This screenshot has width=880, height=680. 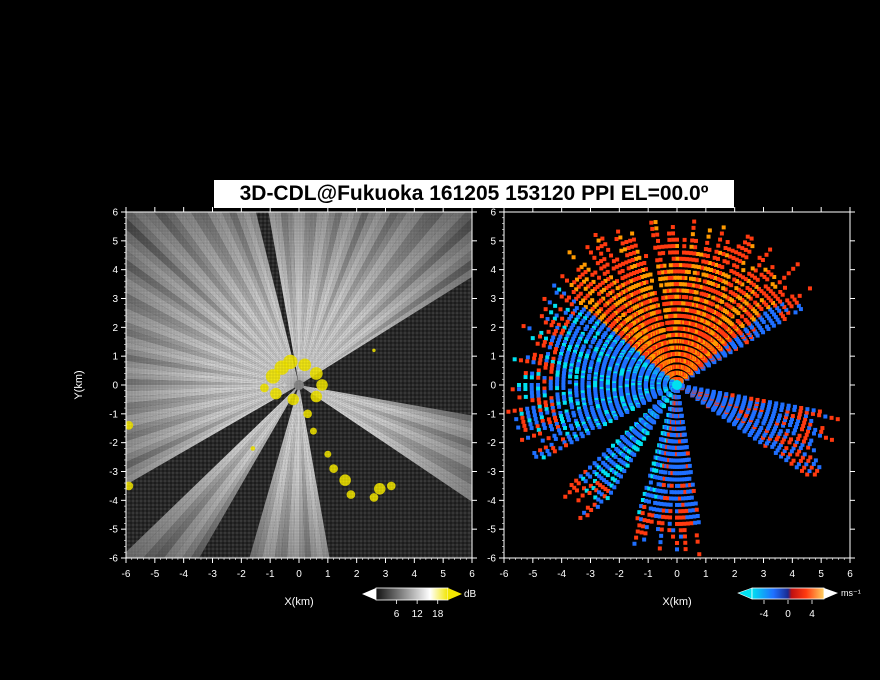 What do you see at coordinates (491, 472) in the screenshot?
I see `y-tick-label: -3` at bounding box center [491, 472].